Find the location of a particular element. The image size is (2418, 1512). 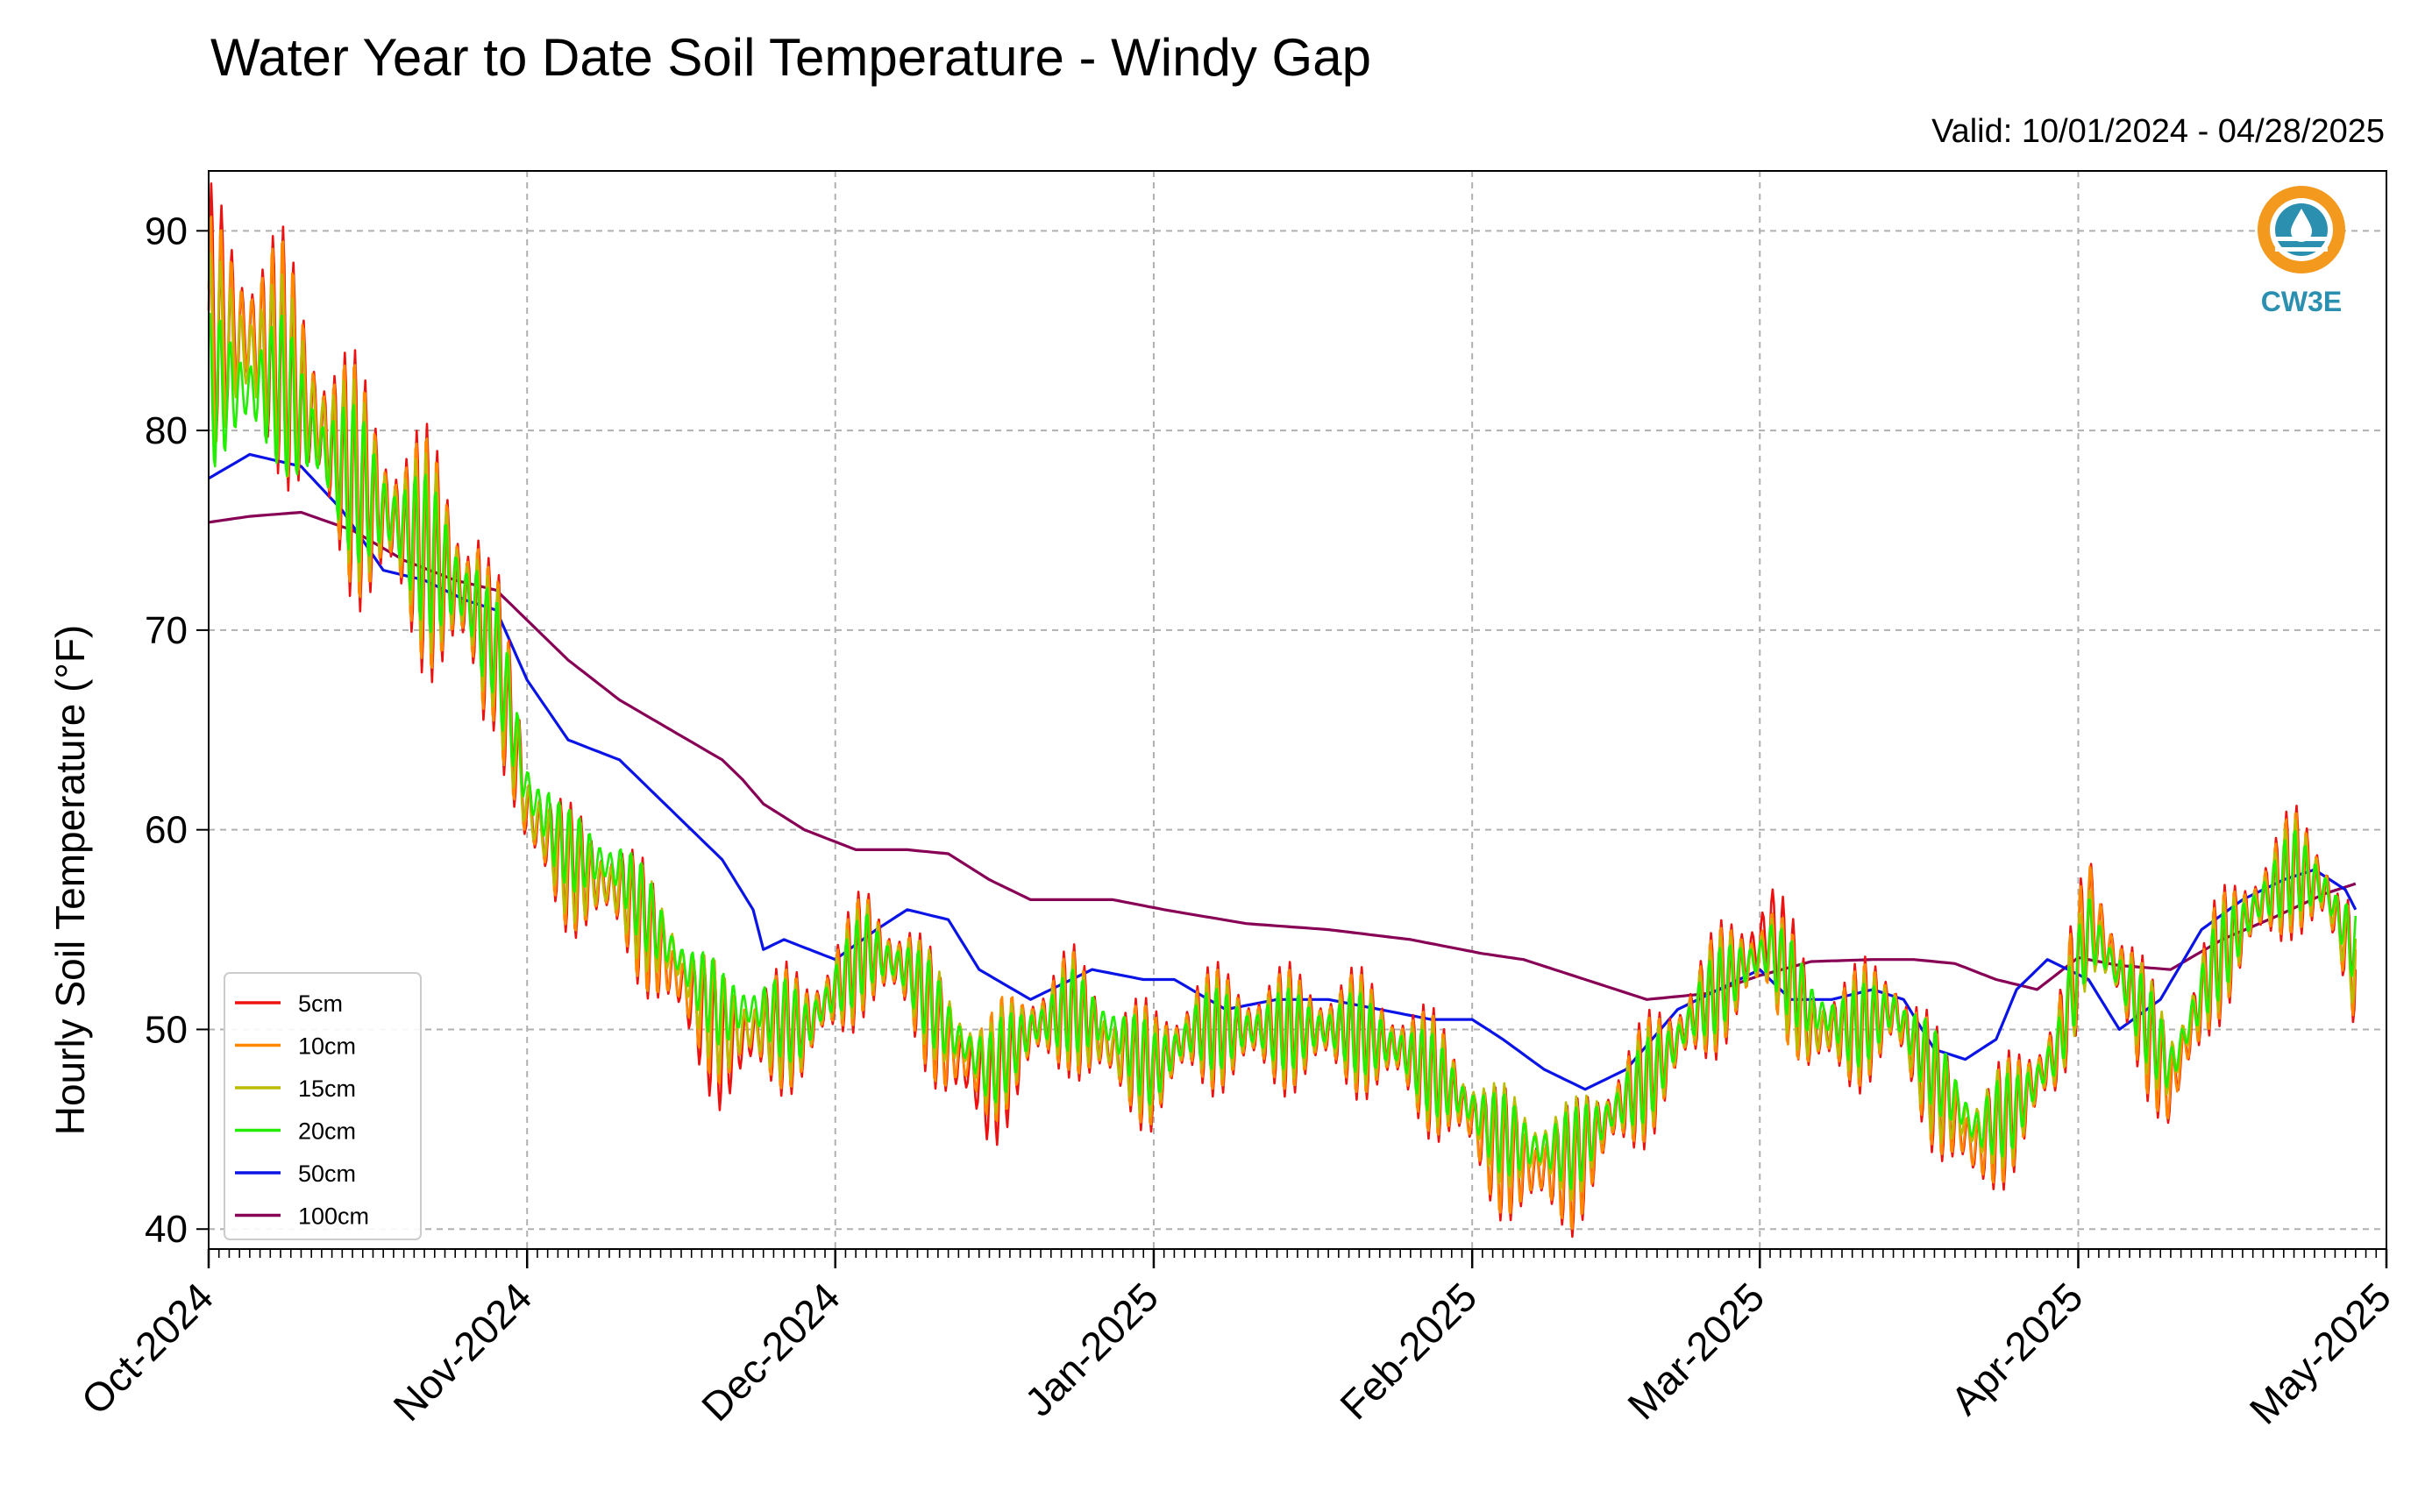

cw3e-logo: CW3E is located at coordinates (2301, 251).